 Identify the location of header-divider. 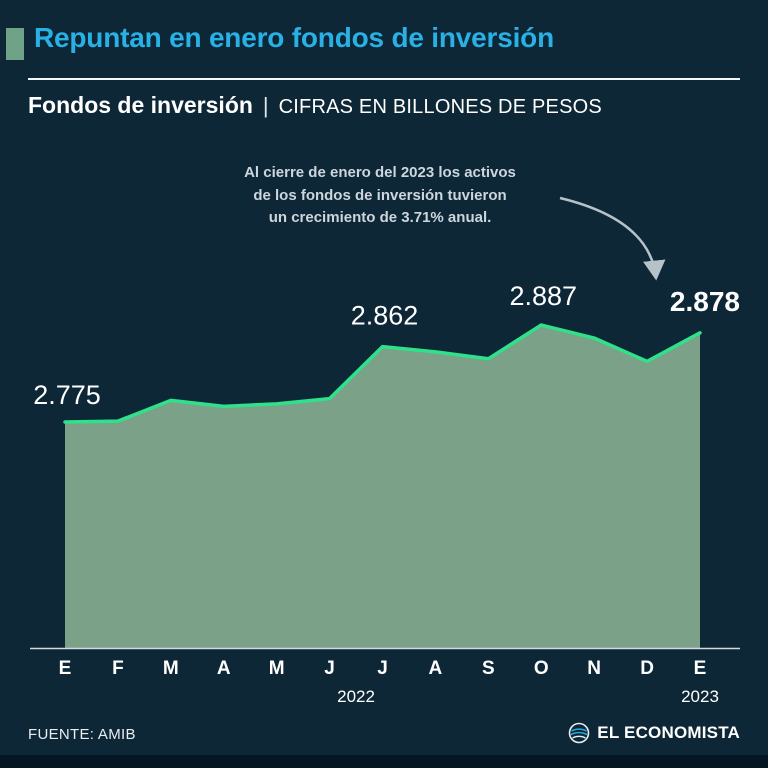
(384, 79).